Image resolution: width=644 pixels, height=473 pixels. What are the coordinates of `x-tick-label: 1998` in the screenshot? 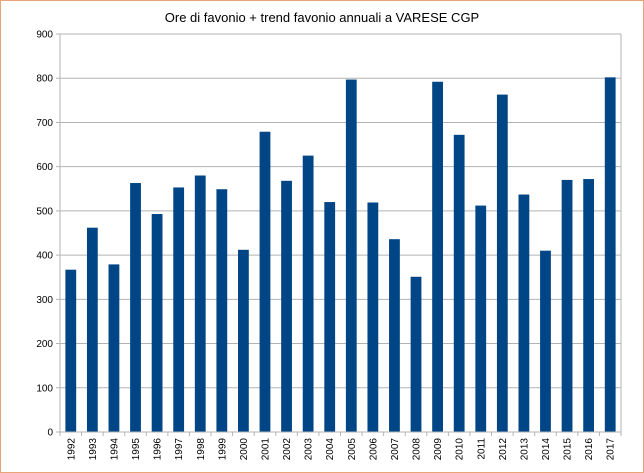 It's located at (201, 449).